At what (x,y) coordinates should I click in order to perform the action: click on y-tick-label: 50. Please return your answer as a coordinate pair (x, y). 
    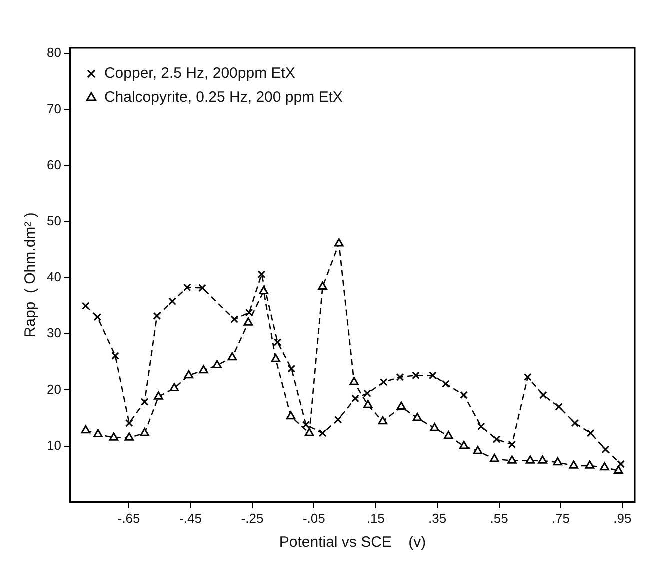
    Looking at the image, I should click on (54, 220).